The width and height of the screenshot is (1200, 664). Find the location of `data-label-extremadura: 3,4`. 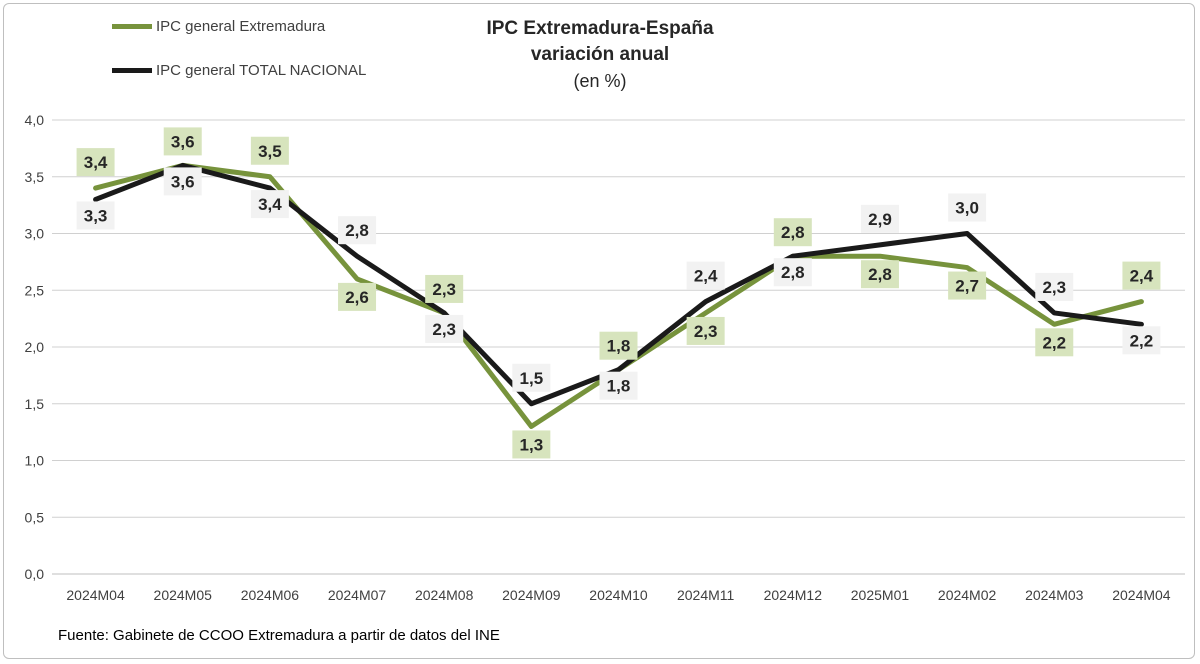

data-label-extremadura: 3,4 is located at coordinates (96, 162).